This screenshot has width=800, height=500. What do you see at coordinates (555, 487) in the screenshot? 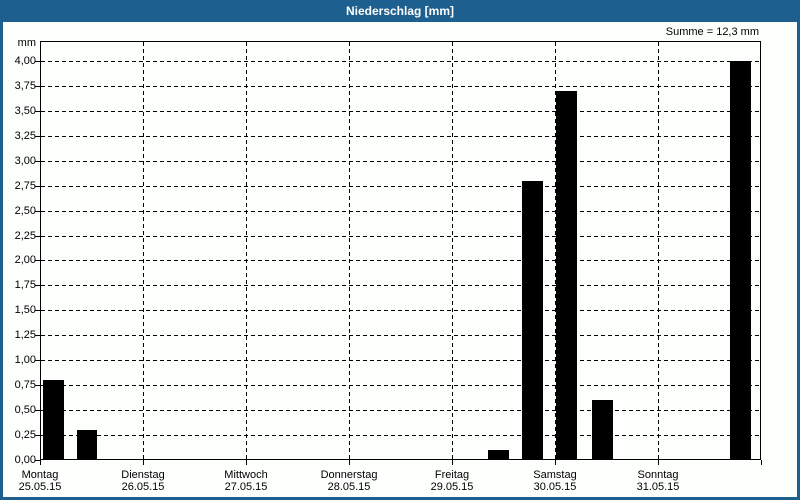
I see `day-date: 30.05.15` at bounding box center [555, 487].